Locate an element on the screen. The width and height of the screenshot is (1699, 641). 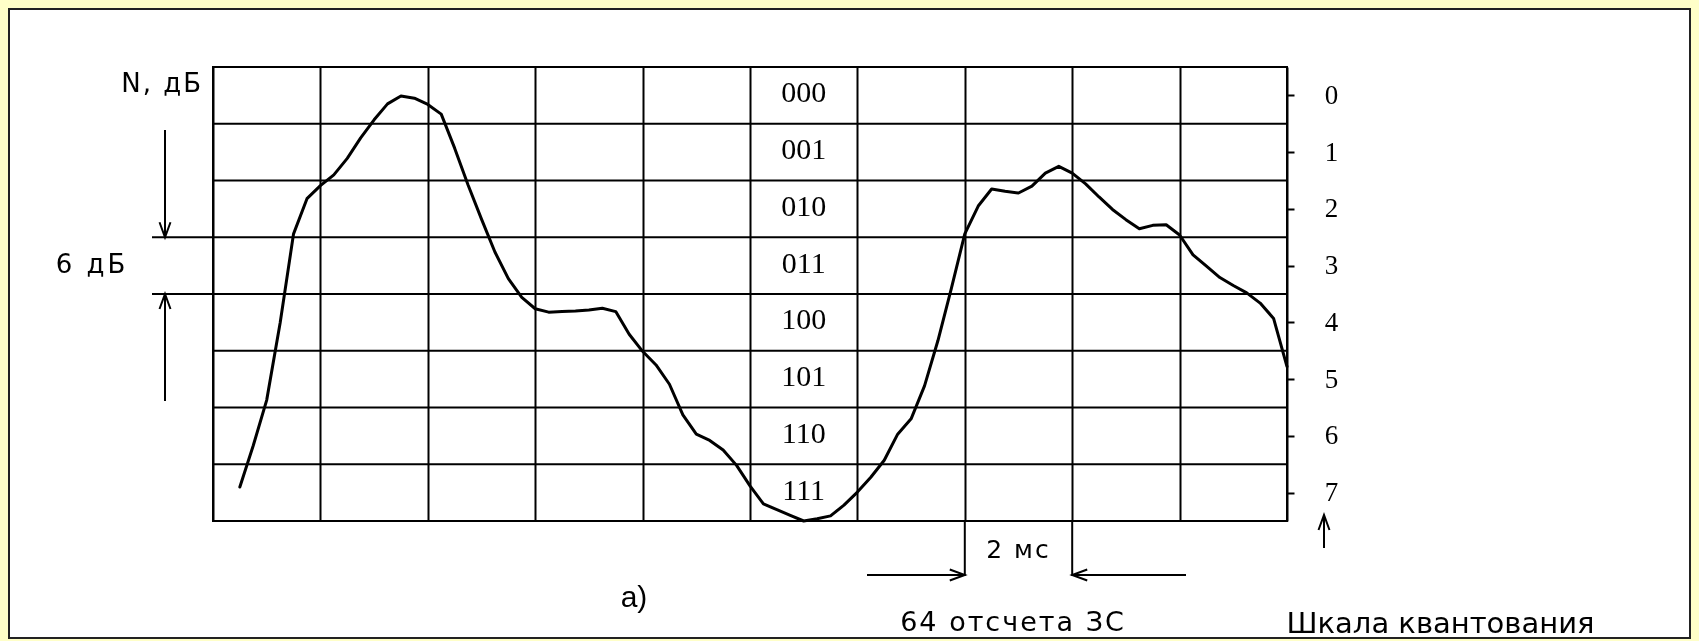
y-tick-label: 4 is located at coordinates (1331, 321).